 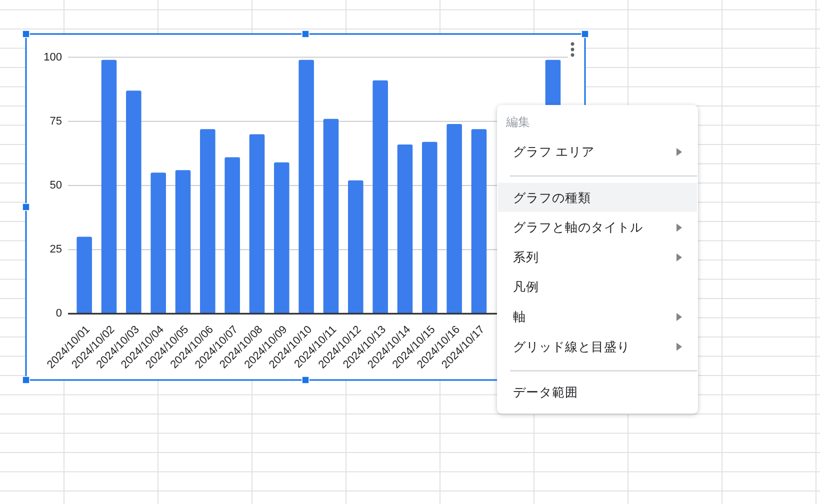 I want to click on annotation: 系列, so click(x=526, y=257).